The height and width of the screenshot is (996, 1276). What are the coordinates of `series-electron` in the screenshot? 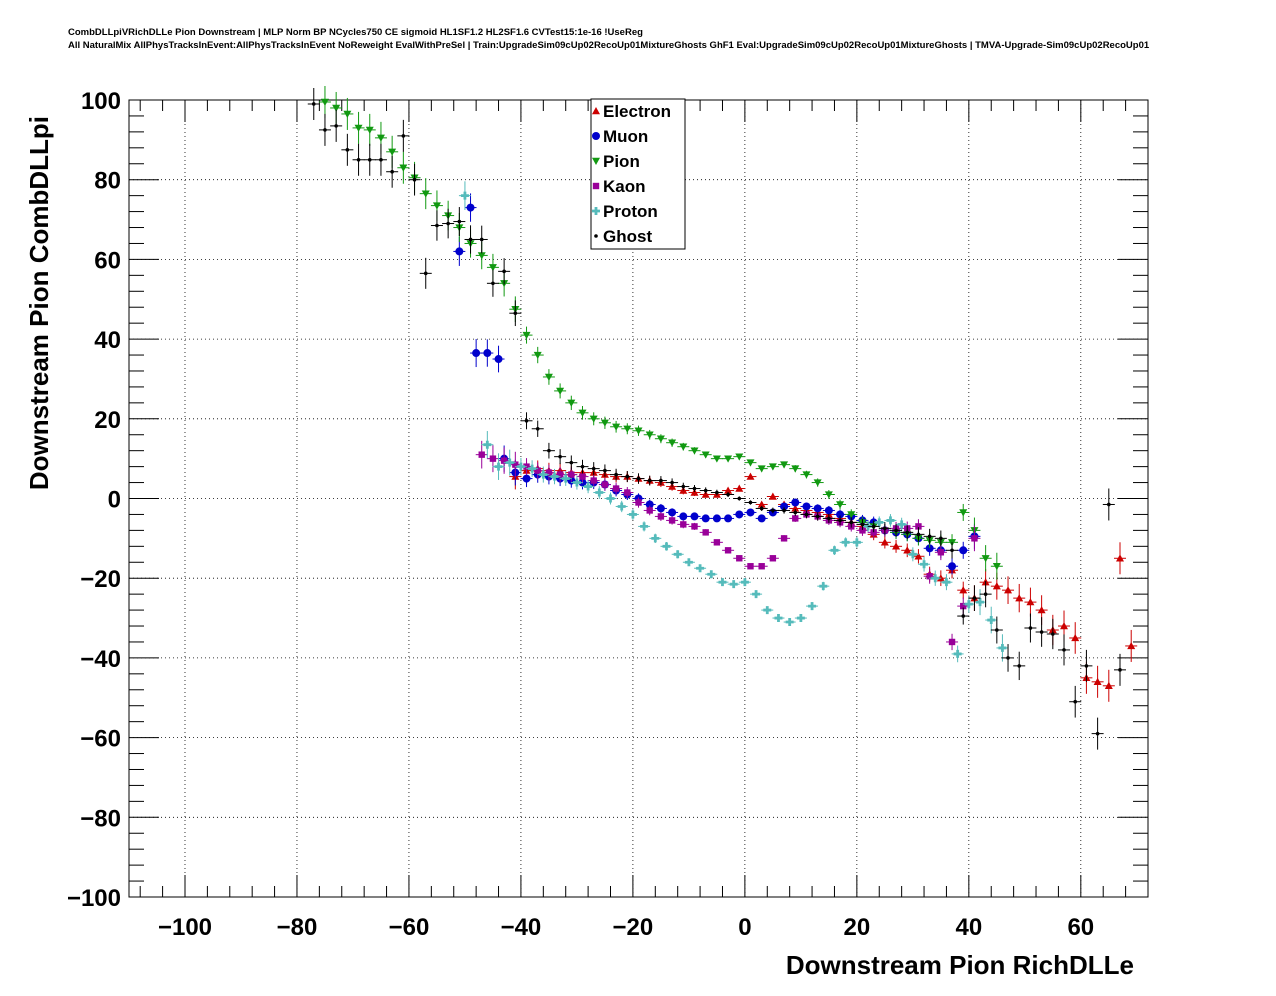 It's located at (823, 581).